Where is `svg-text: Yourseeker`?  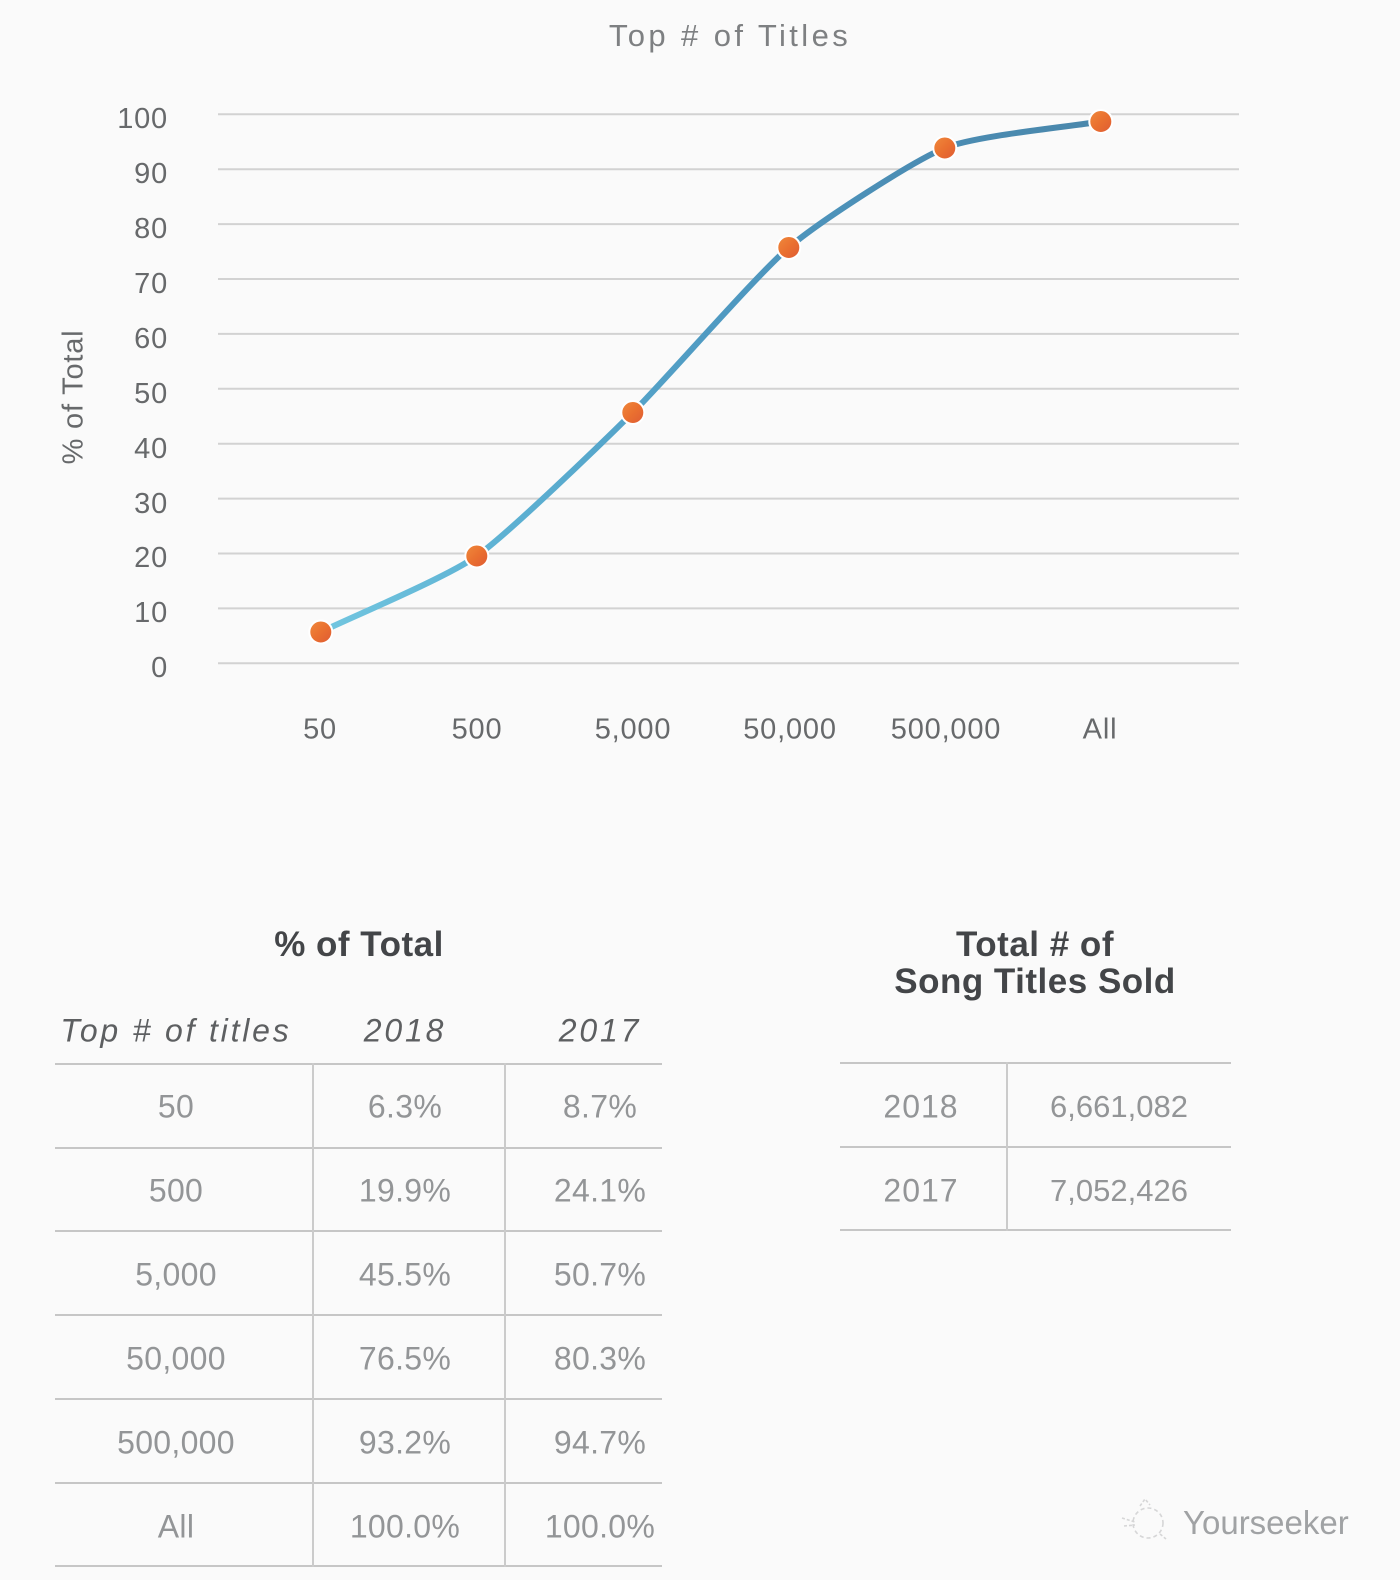
svg-text: Yourseeker is located at coordinates (1266, 1522).